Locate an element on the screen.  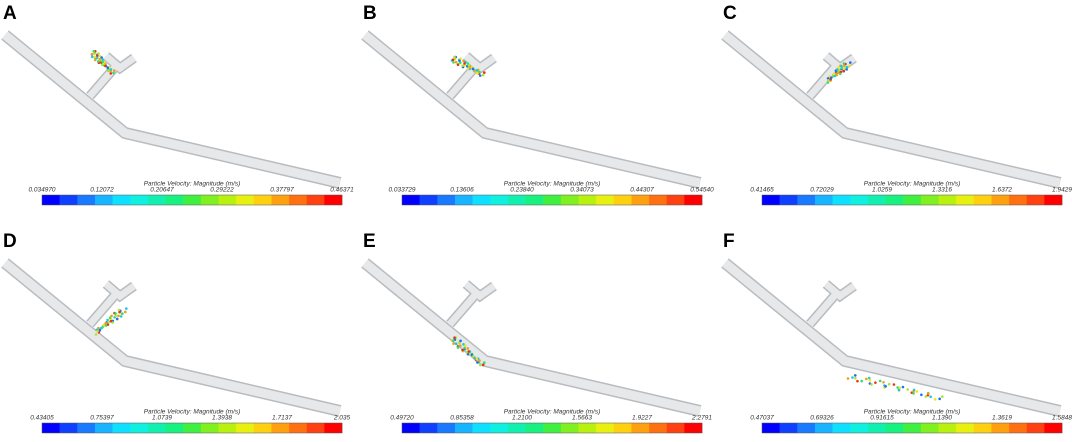
panel-label: B is located at coordinates (370, 13).